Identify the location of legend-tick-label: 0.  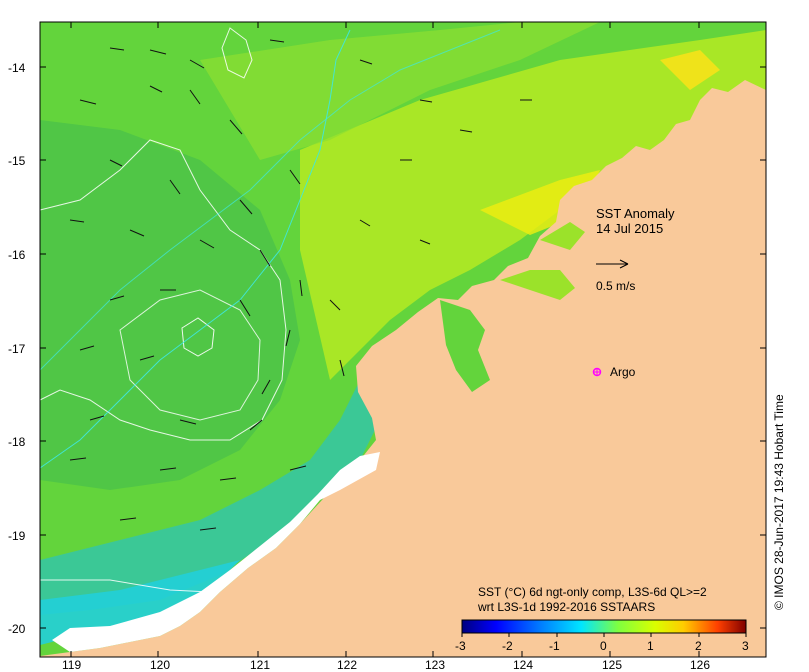
(603, 646).